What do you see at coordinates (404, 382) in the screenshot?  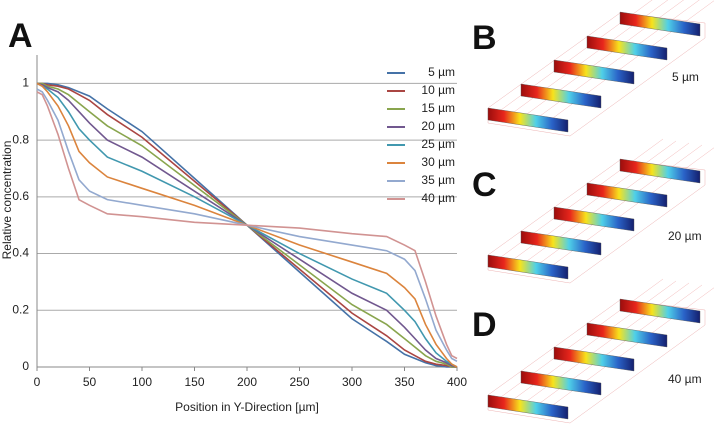 I see `x-tick-label: 350` at bounding box center [404, 382].